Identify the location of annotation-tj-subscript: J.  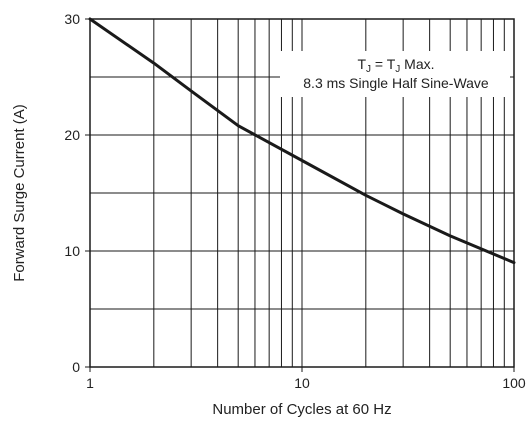
(368, 69).